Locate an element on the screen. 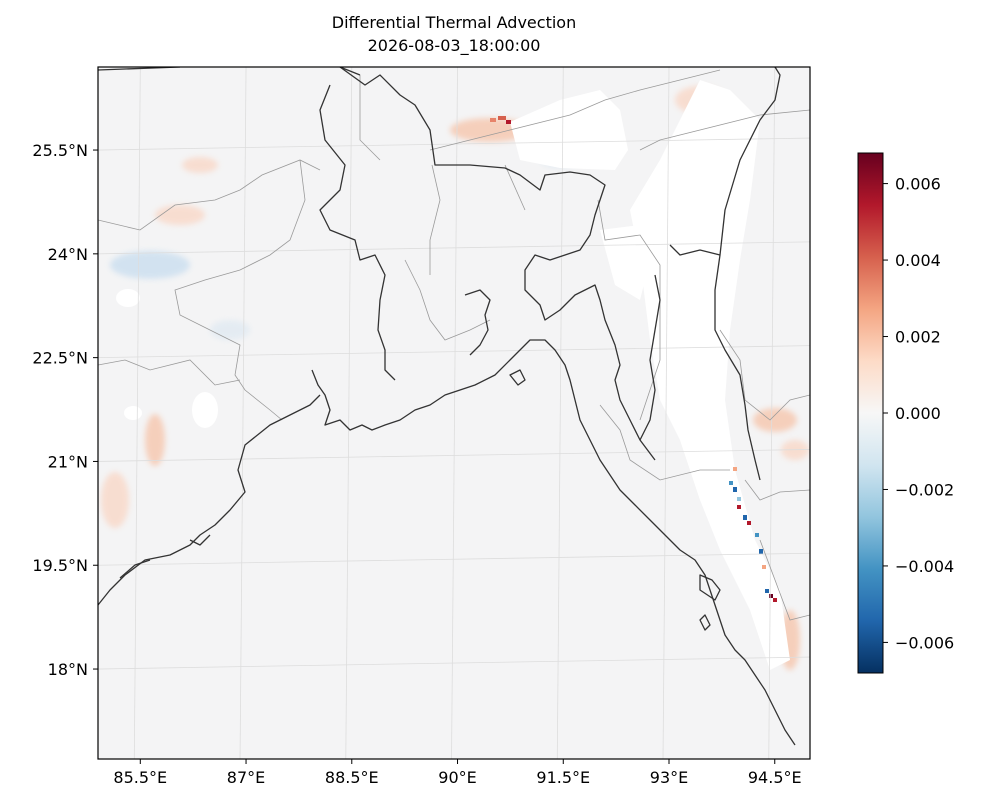 Image resolution: width=989 pixels, height=805 pixels. lon-tick-label: 88.5°E is located at coordinates (352, 777).